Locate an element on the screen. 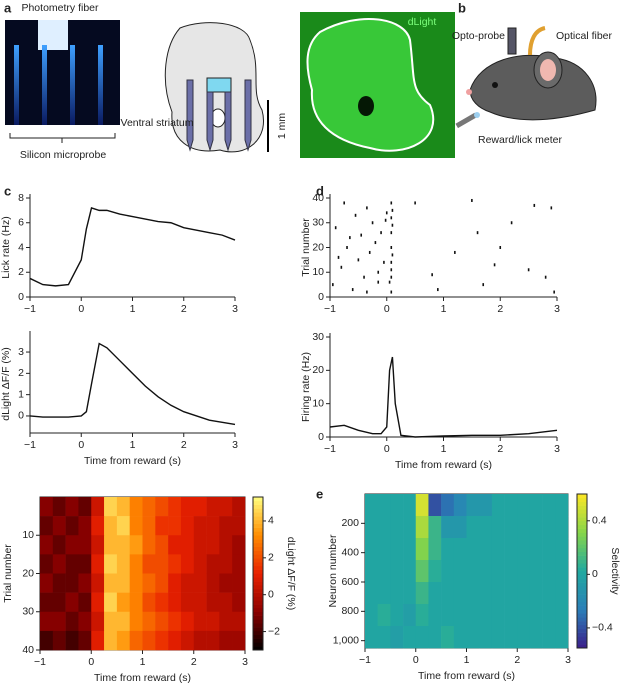 The height and width of the screenshot is (685, 624). label: 1 mm is located at coordinates (282, 126).